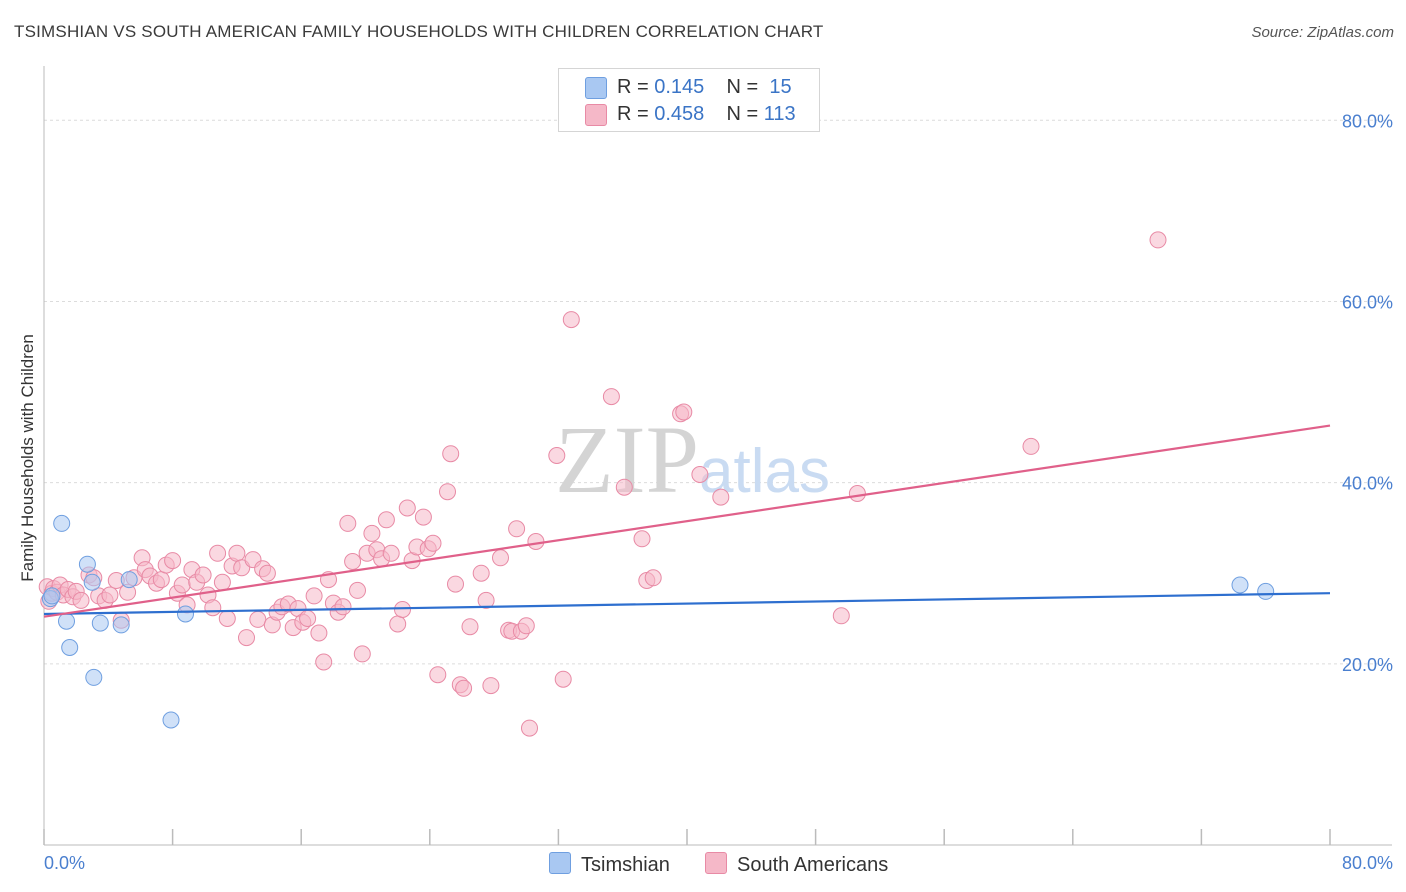 Image resolution: width=1406 pixels, height=892 pixels. Describe the element at coordinates (64, 863) in the screenshot. I see `x-tick-label: 0.0%` at that location.